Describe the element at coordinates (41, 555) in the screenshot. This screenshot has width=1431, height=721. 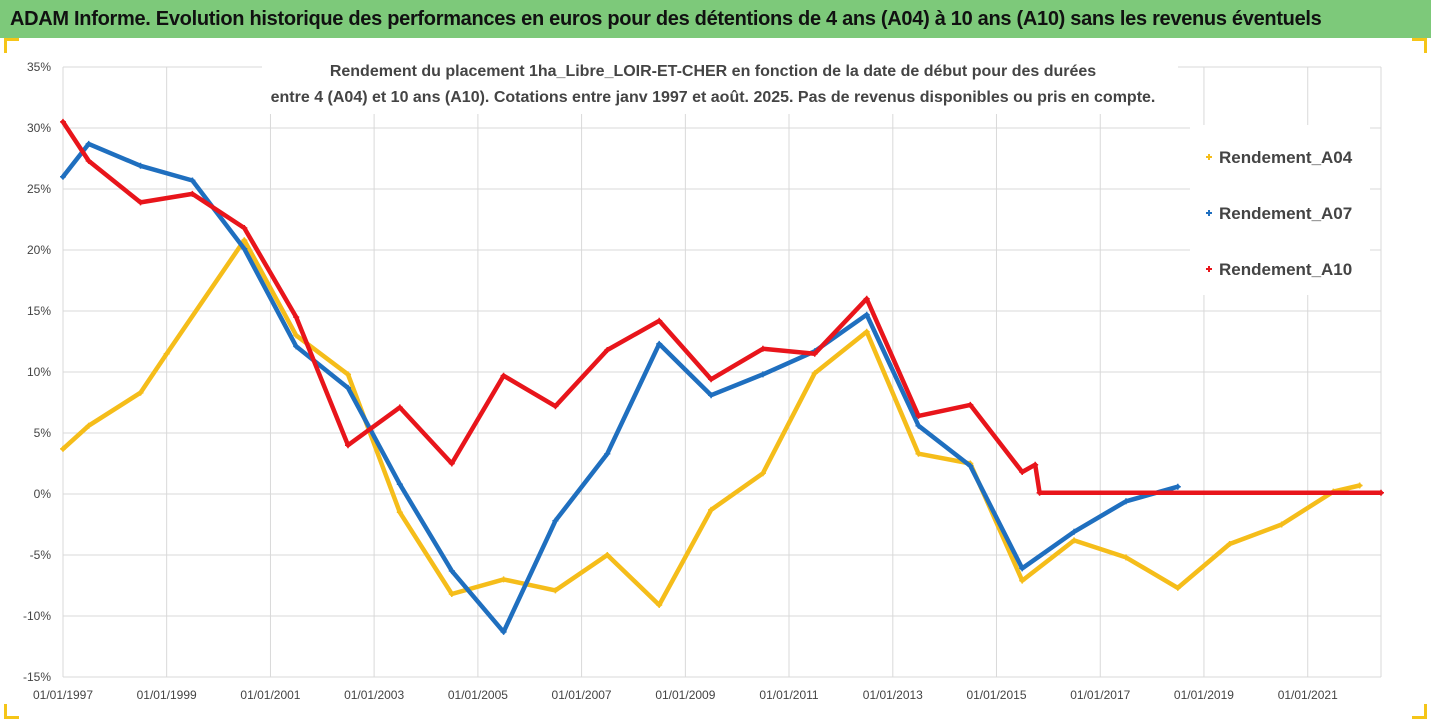
I see `y-tick-label: -5%` at that location.